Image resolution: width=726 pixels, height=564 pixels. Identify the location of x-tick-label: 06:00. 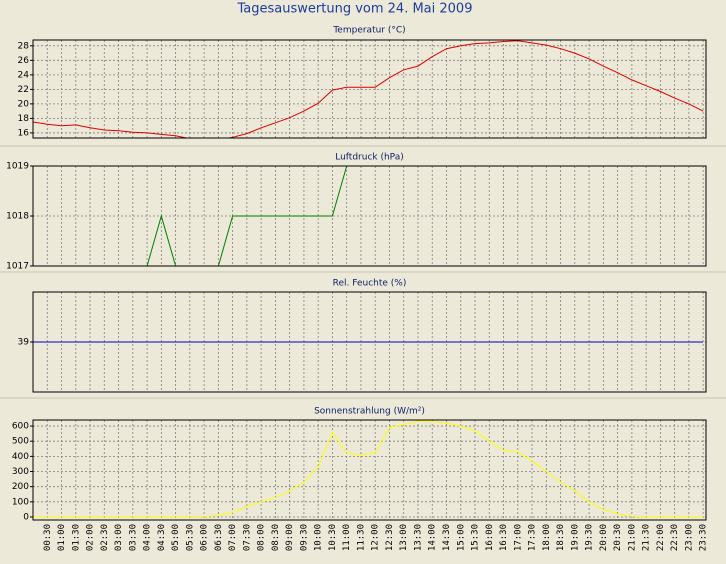
(205, 537).